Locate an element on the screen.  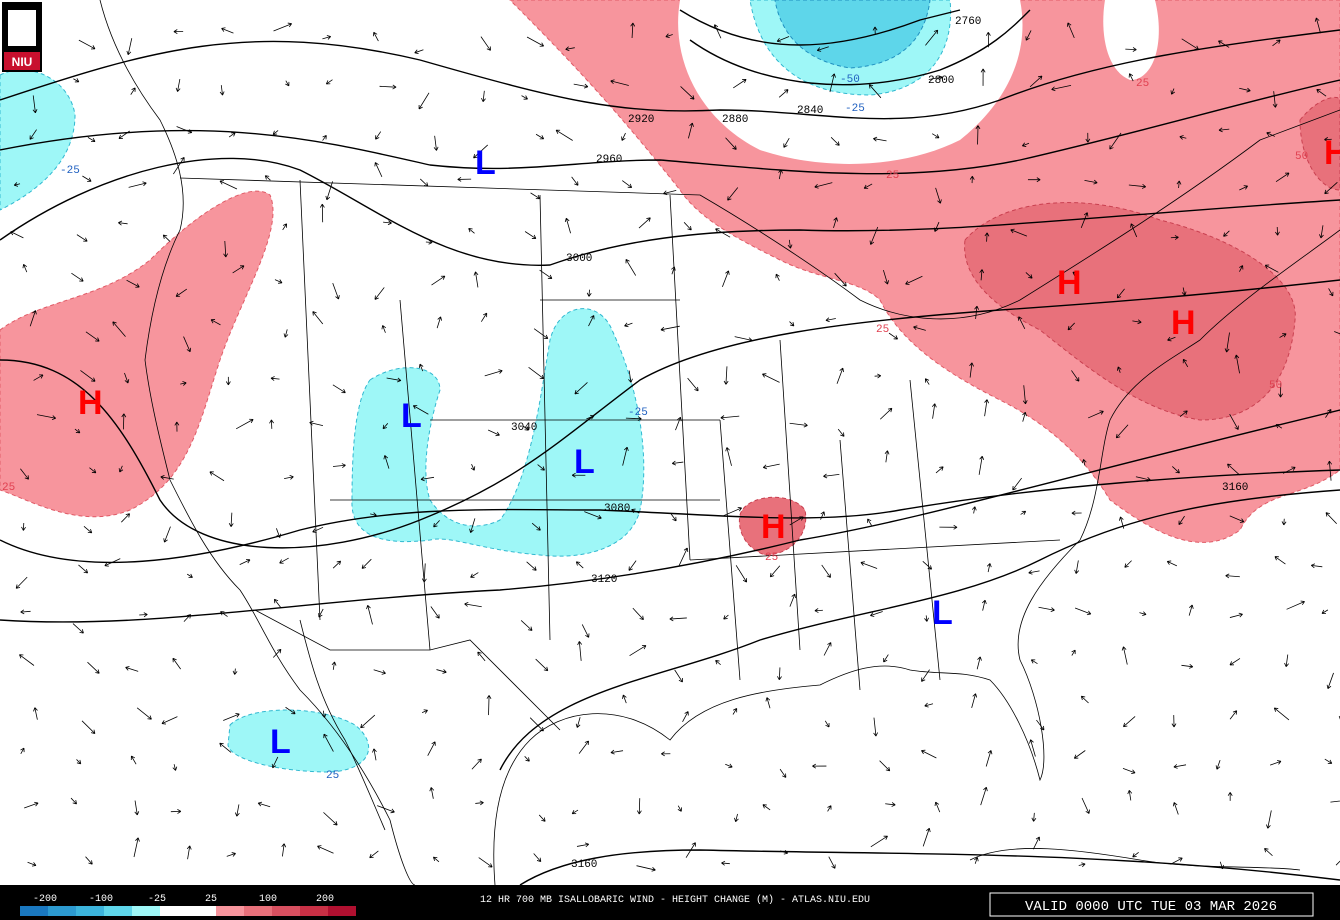
border is located at coordinates (407, 670).